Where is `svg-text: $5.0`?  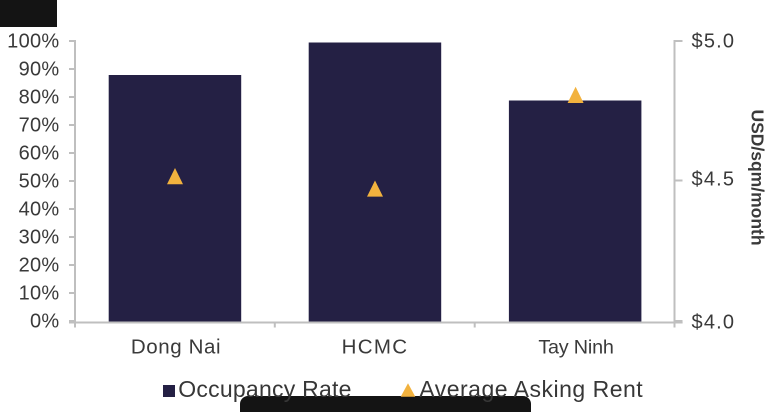
svg-text: $5.0 is located at coordinates (714, 42).